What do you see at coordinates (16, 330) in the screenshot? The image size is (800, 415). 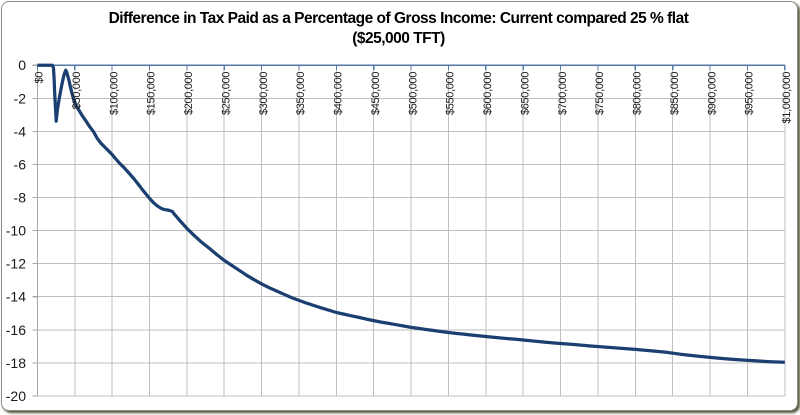 I see `svg-text: -16` at bounding box center [16, 330].